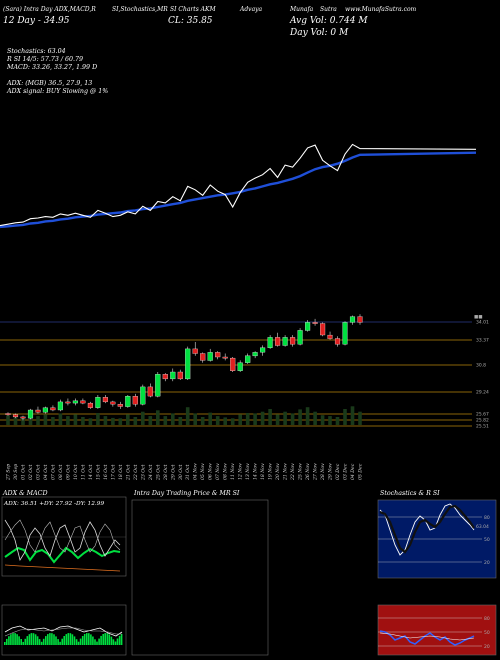 The height and width of the screenshot is (660, 500). What do you see at coordinates (218, 471) in the screenshot?
I see `date-label: 07 Nov` at bounding box center [218, 471].